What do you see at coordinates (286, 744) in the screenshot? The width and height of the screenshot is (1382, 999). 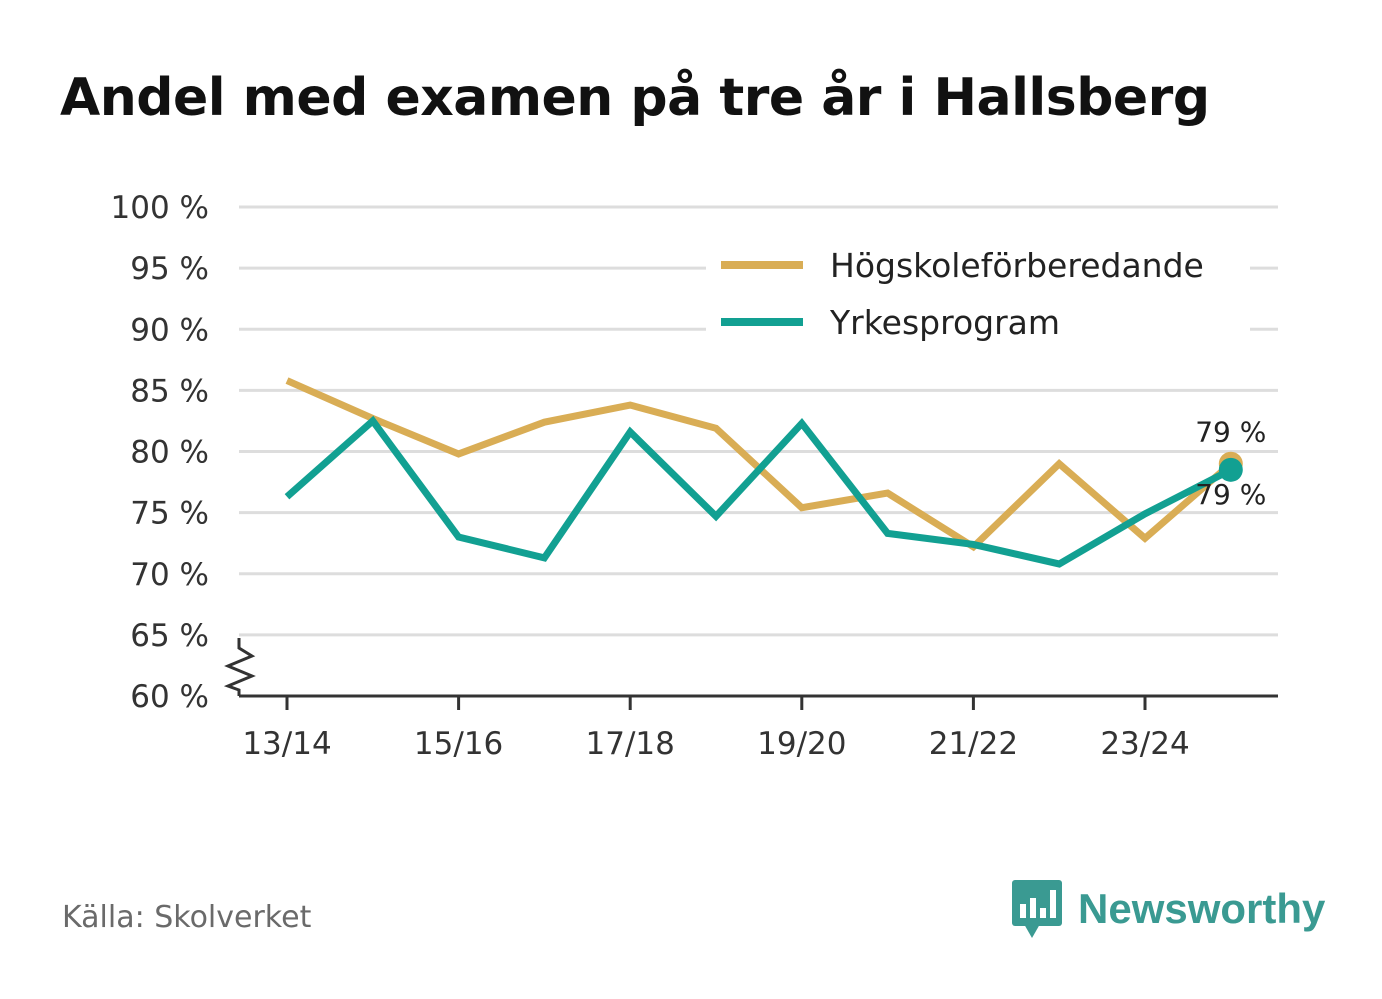 I see `x-tick-label: 13/14` at bounding box center [286, 744].